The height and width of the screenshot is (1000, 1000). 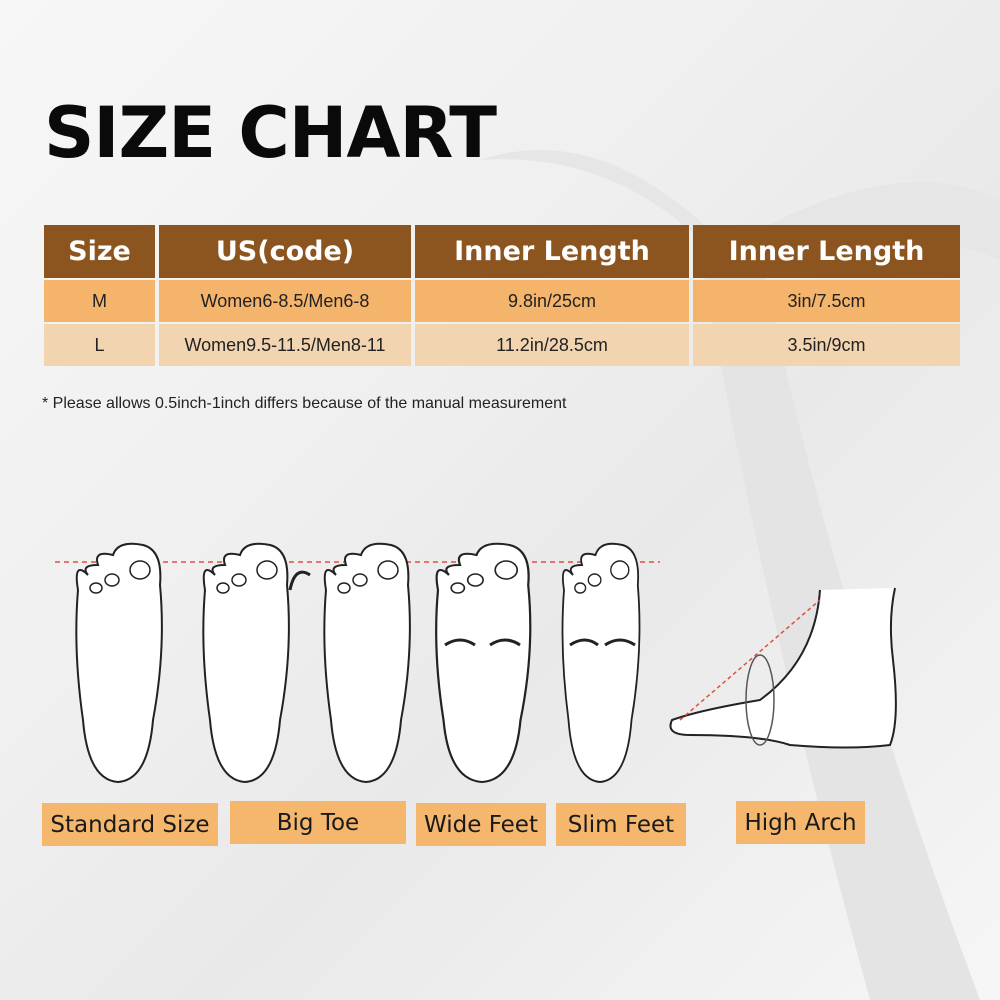 What do you see at coordinates (285, 251) in the screenshot?
I see `header-us-code: US(code)` at bounding box center [285, 251].